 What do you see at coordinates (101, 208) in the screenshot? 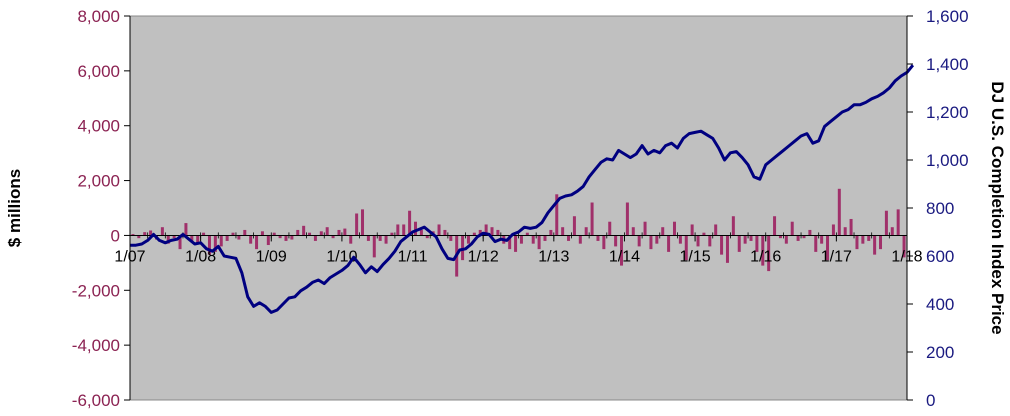
I see `left-y-axis: 8,000 6,000 4,000 2,000 0 -2,000 -4,000 -6,000` at bounding box center [101, 208].